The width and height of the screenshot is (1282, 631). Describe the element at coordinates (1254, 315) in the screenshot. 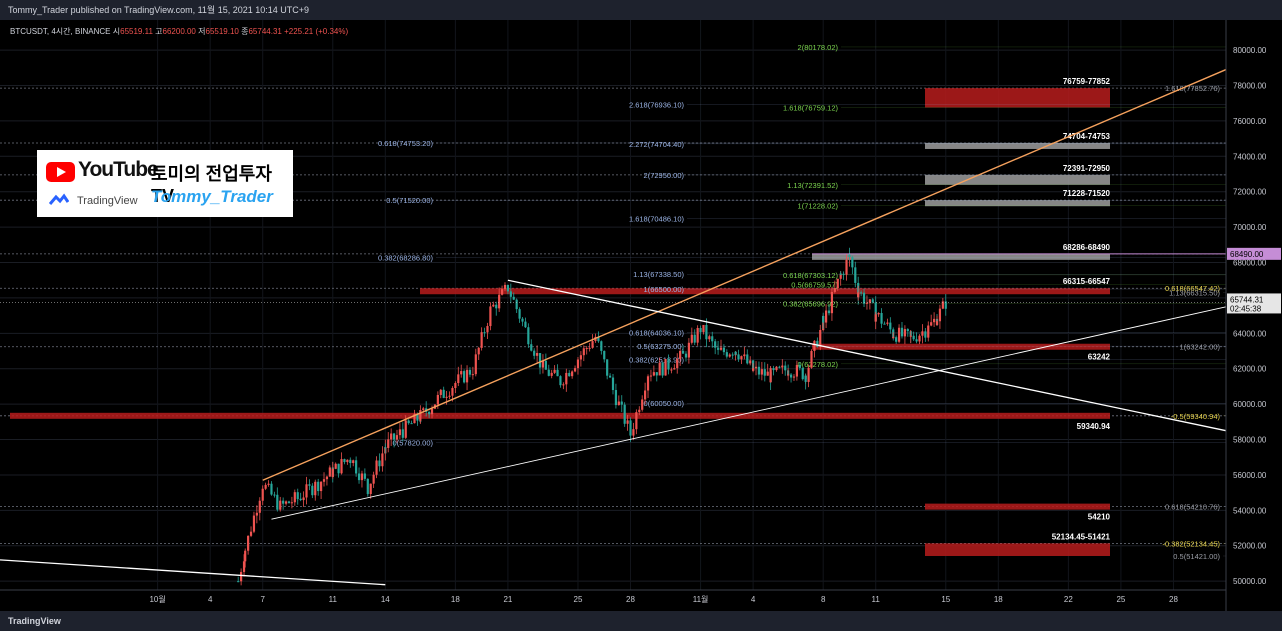

I see `y-axis-panel` at that location.